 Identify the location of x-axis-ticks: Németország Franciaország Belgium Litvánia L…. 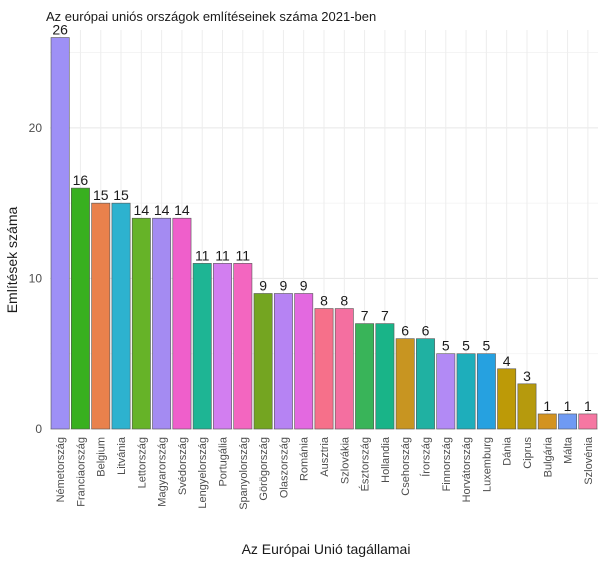
(325, 473).